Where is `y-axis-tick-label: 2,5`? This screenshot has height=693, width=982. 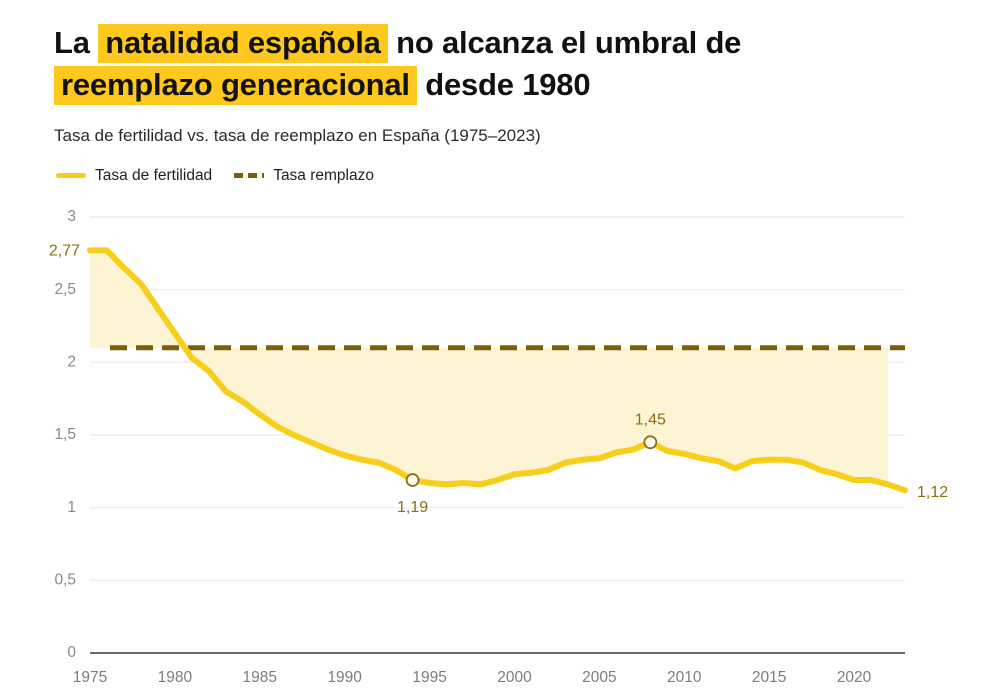 y-axis-tick-label: 2,5 is located at coordinates (65, 289).